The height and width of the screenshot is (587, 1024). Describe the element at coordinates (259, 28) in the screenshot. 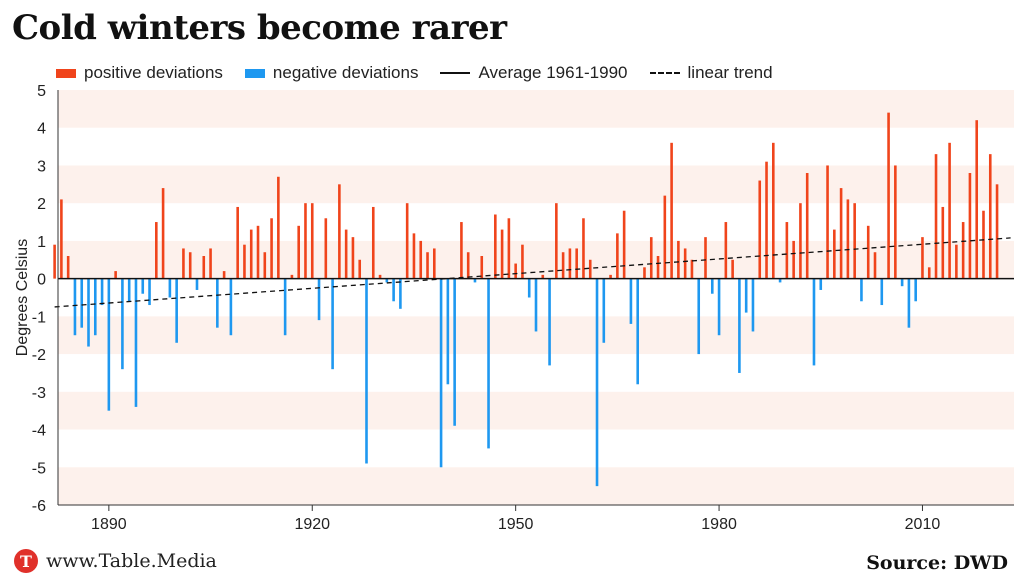

I see `chart-title: Cold winters become rarer` at that location.